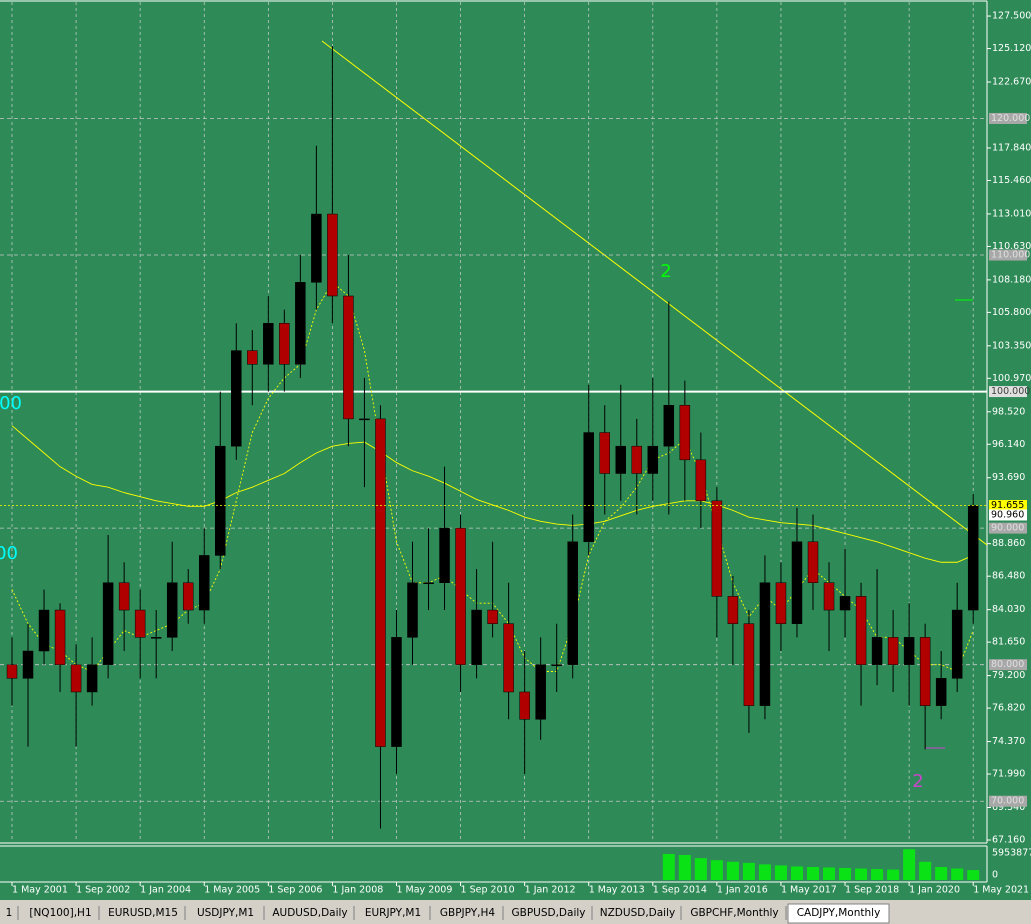  I want to click on y-tick-label: 105.800, so click(1011, 312).